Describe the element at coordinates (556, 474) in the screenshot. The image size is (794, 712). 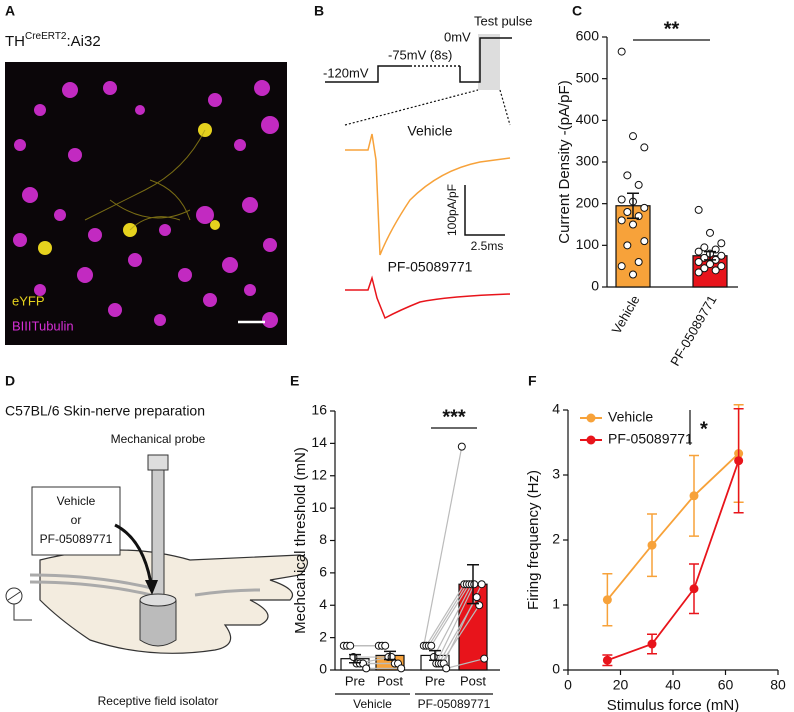
I see `y-tick-label: 3` at that location.